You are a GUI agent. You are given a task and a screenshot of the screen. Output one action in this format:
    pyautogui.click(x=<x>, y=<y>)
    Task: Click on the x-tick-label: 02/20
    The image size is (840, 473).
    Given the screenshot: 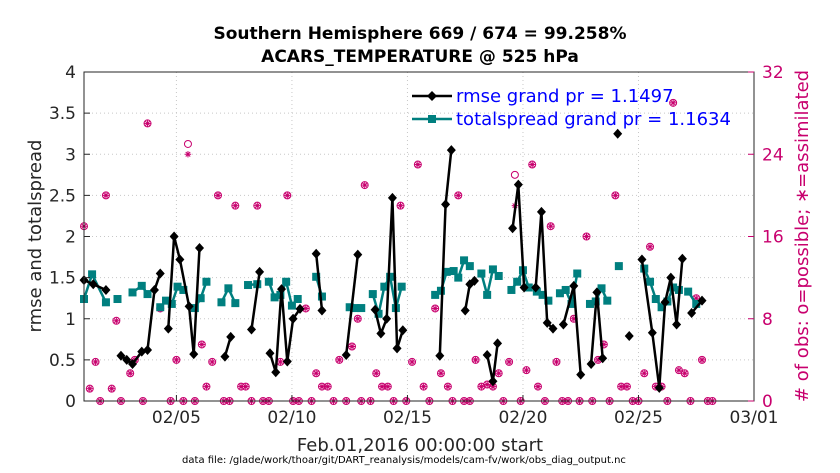 What is the action you would take?
    pyautogui.click(x=522, y=418)
    